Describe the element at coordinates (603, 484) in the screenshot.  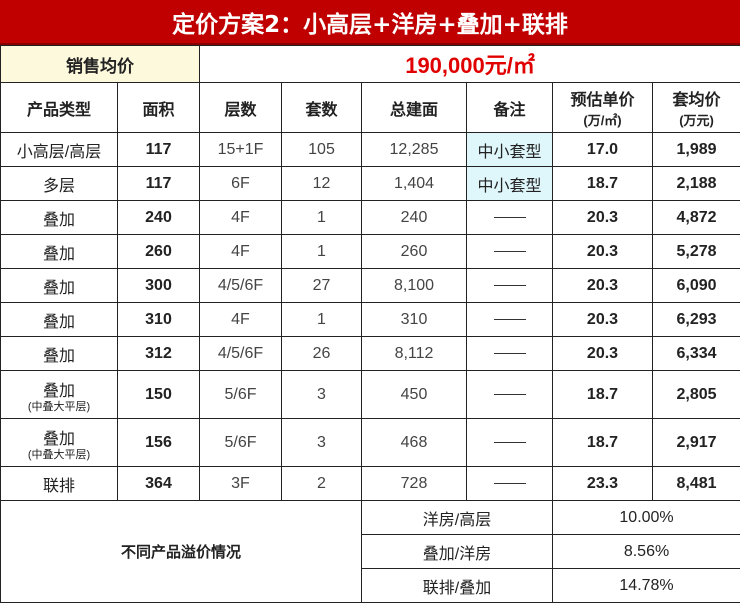
I see `unit-price-cell: 23.3` at that location.